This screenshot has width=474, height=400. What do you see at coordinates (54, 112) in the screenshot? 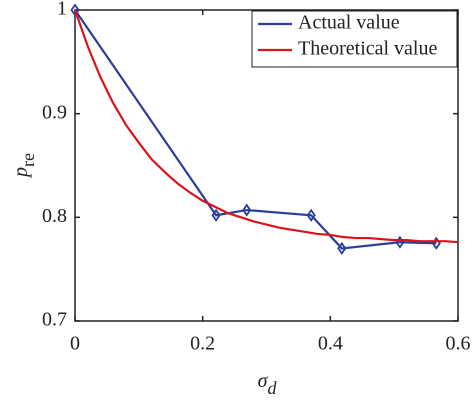
I see `y-tick-label: 0.9` at bounding box center [54, 112].